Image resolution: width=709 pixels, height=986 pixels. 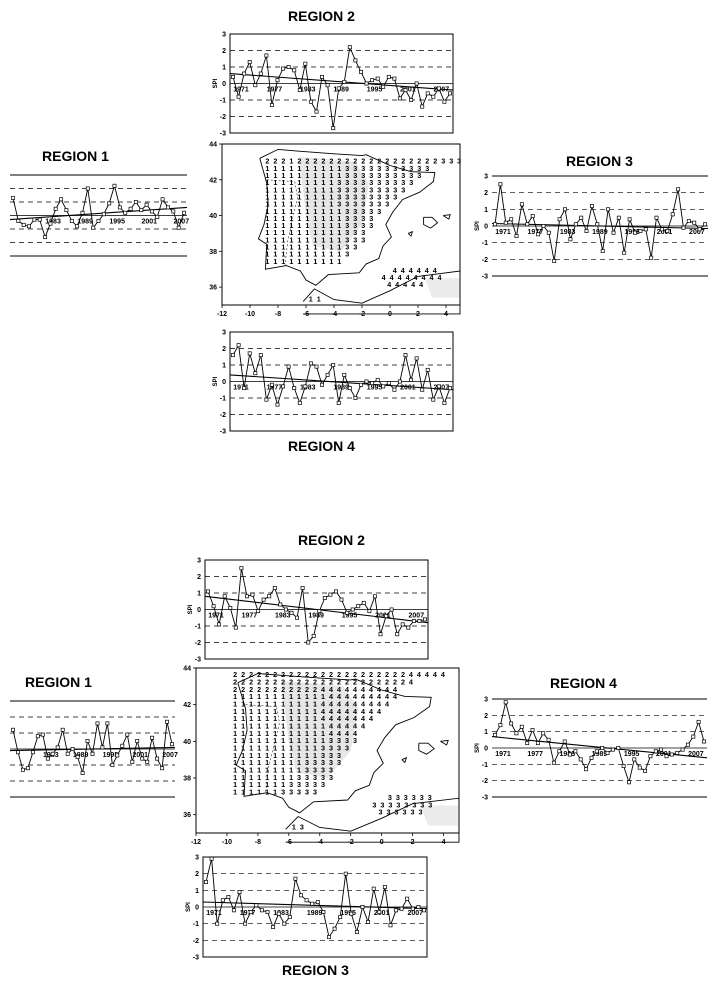 I want to click on x-tick-label: 1971, so click(x=241, y=388).